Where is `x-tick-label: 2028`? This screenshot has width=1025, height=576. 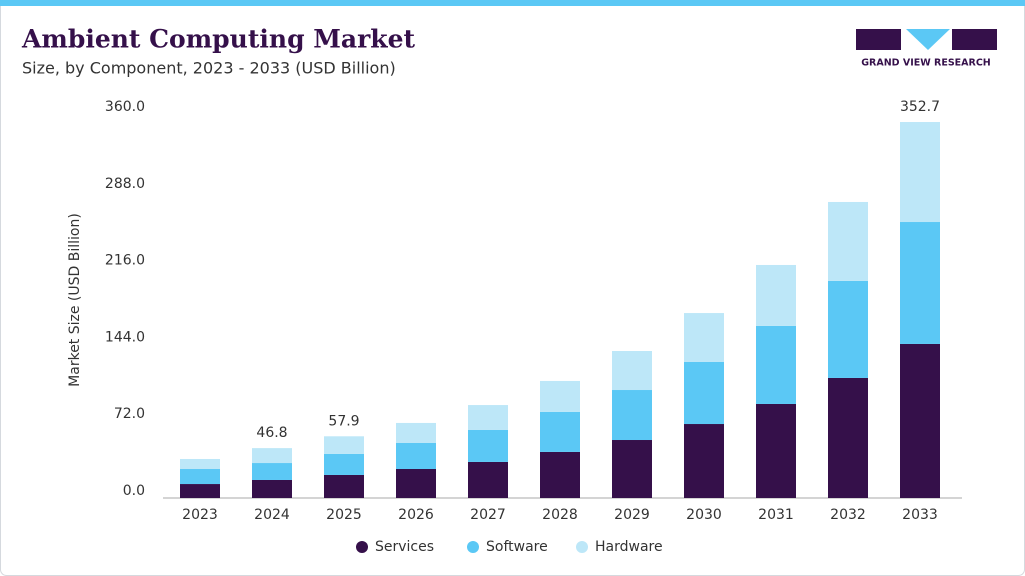 x-tick-label: 2028 is located at coordinates (560, 515).